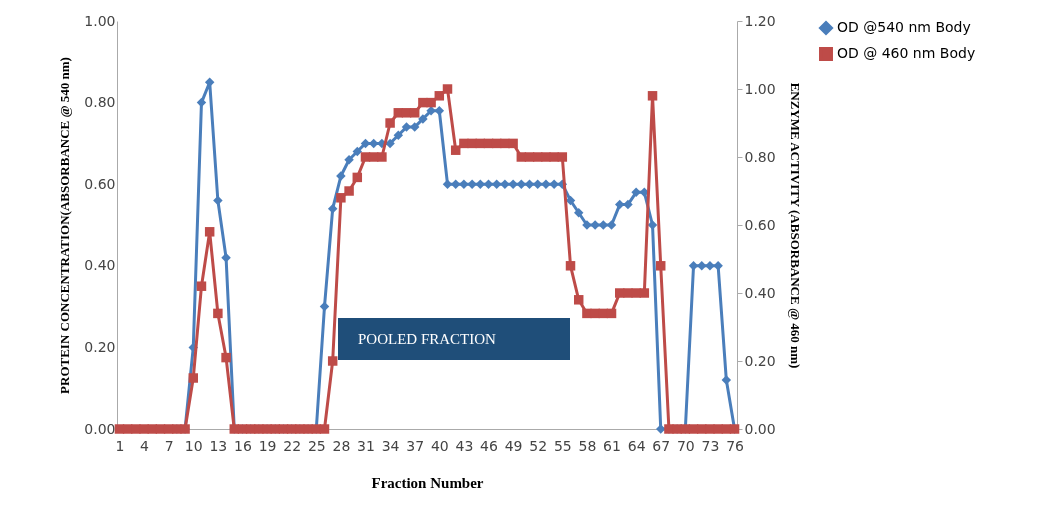  What do you see at coordinates (760, 88) in the screenshot?
I see `y2-tick-label: 1.00` at bounding box center [760, 88].